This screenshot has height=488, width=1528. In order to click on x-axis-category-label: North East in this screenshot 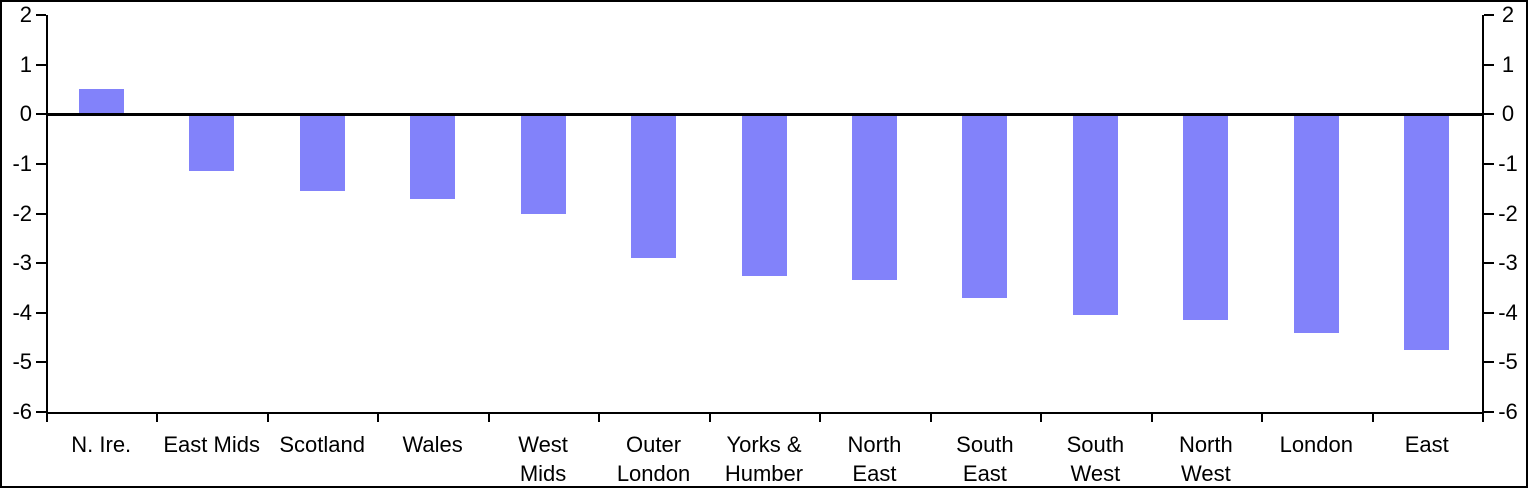, I will do `click(874, 458)`.